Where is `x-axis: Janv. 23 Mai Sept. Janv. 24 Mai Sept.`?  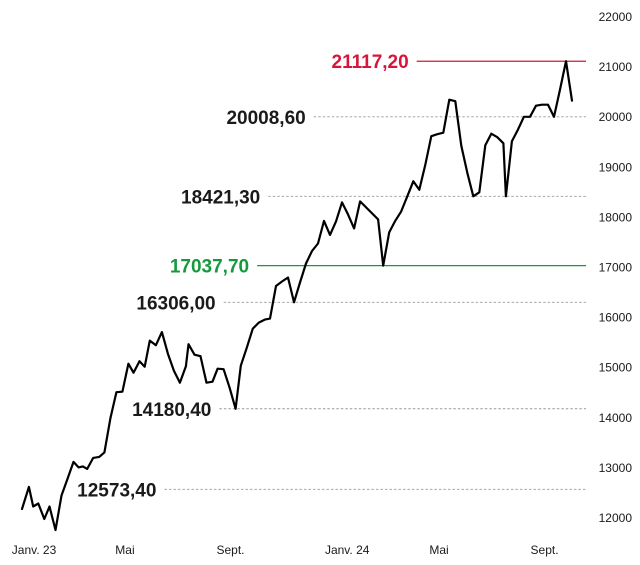
x-axis: Janv. 23 Mai Sept. Janv. 24 Mai Sept. is located at coordinates (285, 550).